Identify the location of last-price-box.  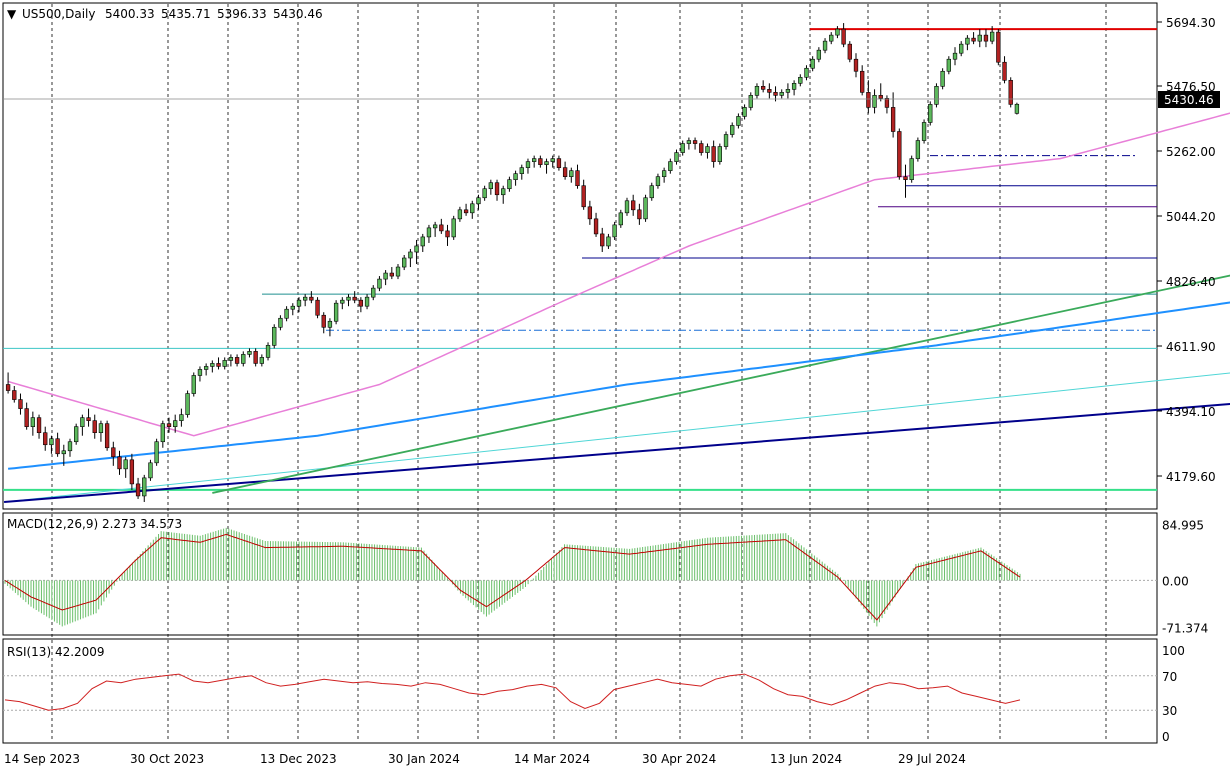
(1189, 99).